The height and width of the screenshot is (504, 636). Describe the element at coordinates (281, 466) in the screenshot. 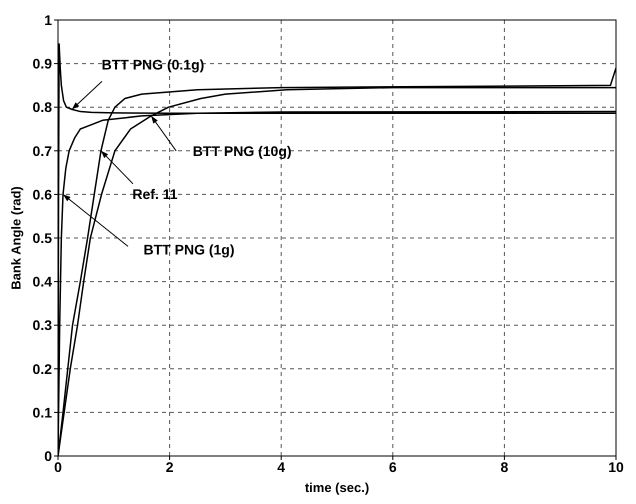

I see `x-tick-label: 4` at that location.